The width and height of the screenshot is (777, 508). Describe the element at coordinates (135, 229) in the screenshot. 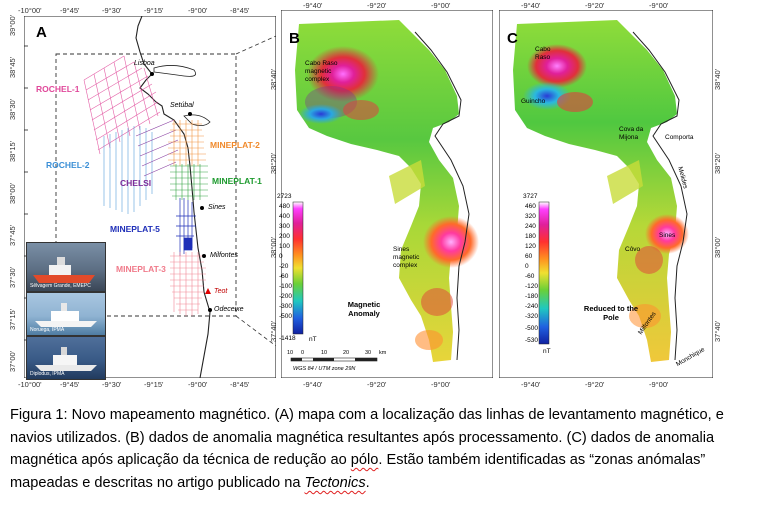

I see `survey-label-mineplat-5: MINEPLAT-5` at that location.